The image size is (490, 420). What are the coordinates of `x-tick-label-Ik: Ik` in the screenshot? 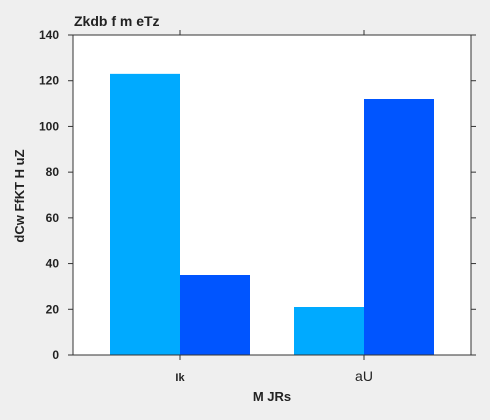 It's located at (180, 378).